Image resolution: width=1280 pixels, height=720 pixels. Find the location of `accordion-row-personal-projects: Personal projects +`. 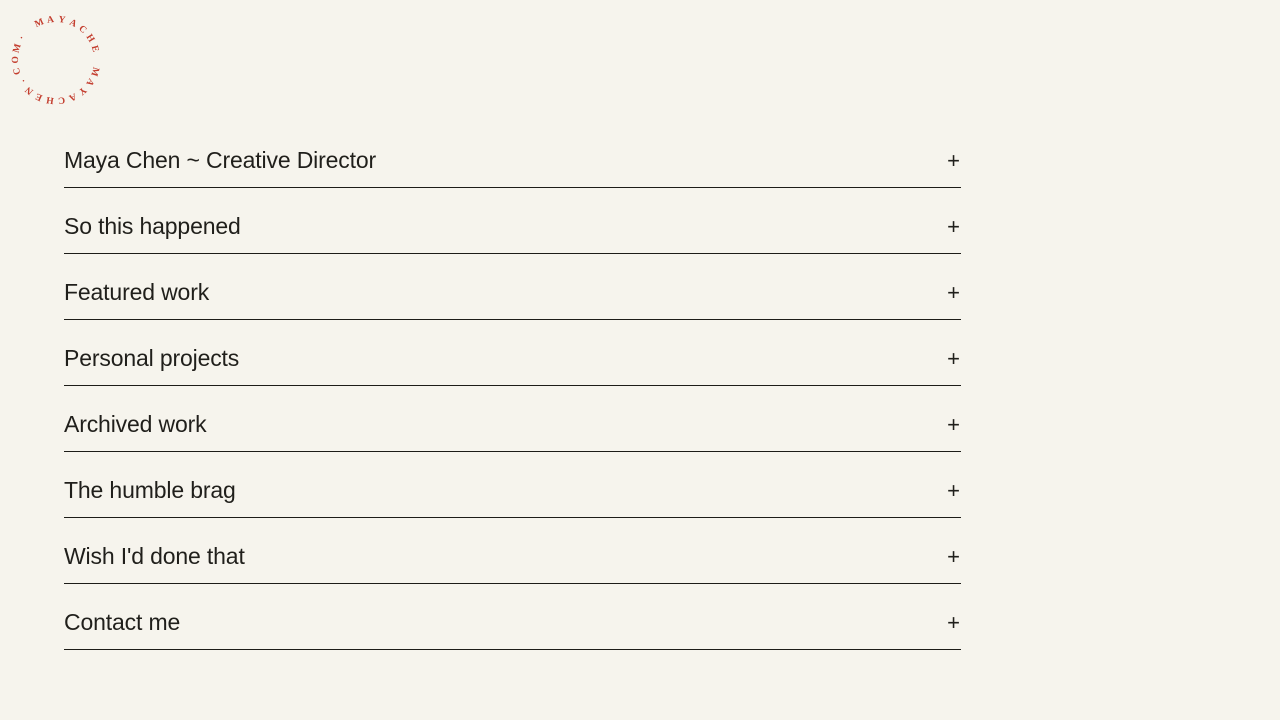

accordion-row-personal-projects: Personal projects + is located at coordinates (512, 353).